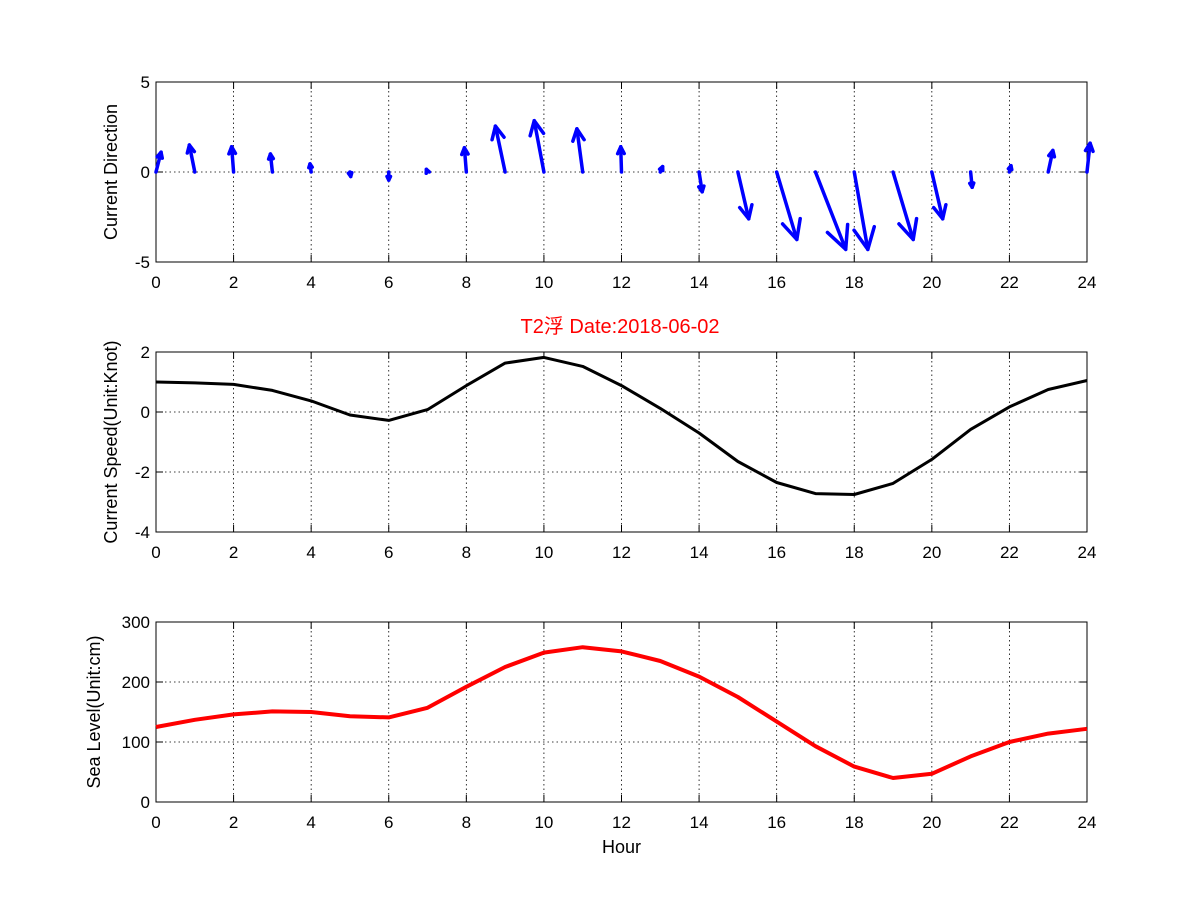 This screenshot has width=1201, height=901. I want to click on figure-title: T2浮 Date:2018-06-02, so click(619, 326).